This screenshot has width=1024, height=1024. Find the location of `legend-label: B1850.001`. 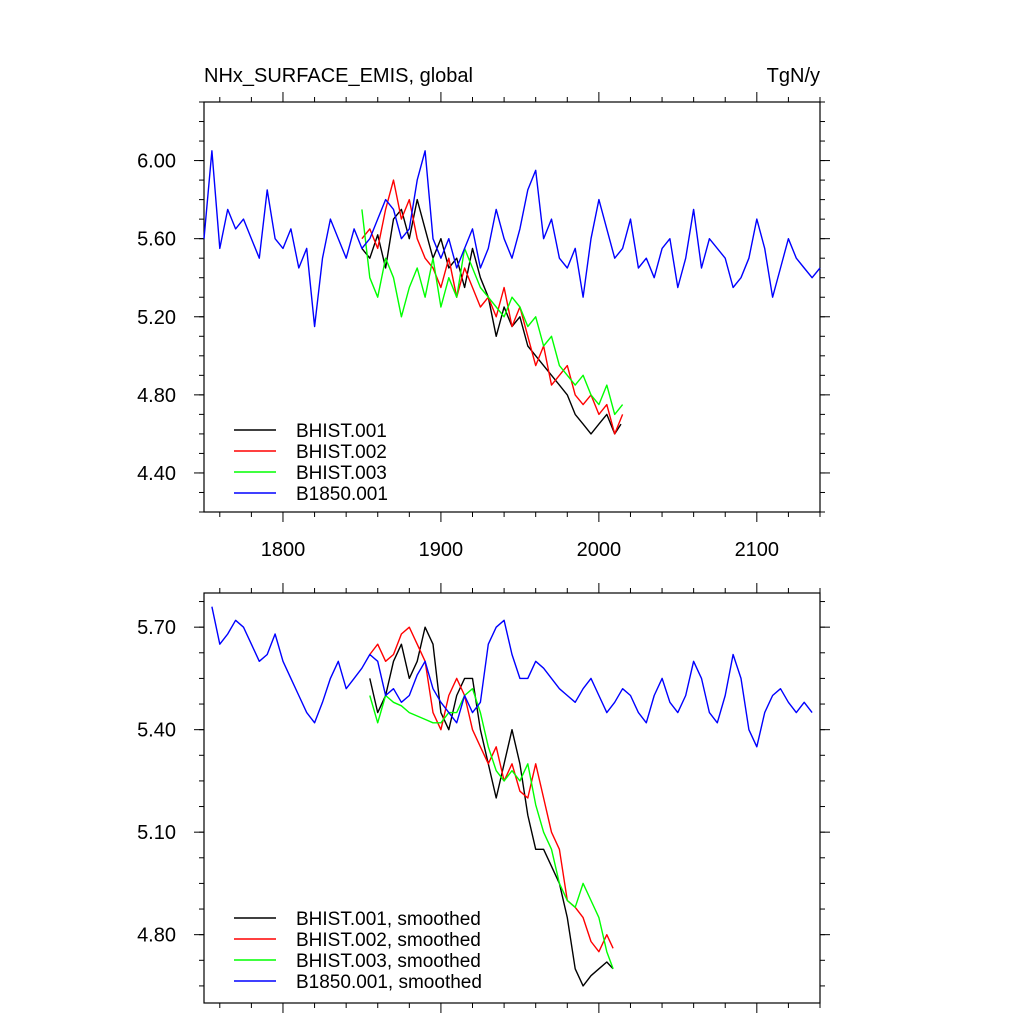

legend-label: B1850.001 is located at coordinates (342, 494).